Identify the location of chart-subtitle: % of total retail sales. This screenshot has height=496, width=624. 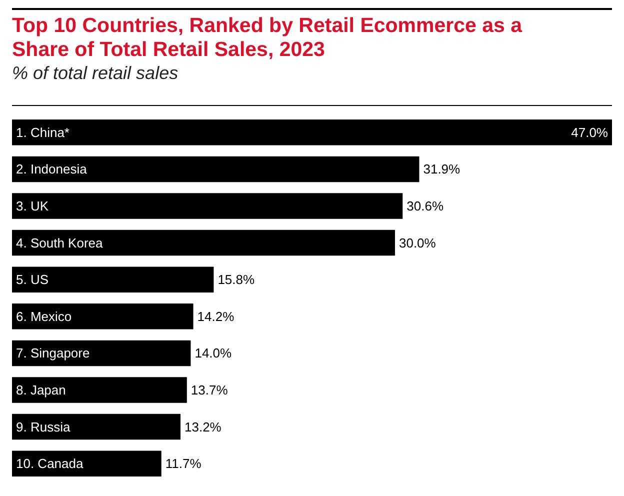
(95, 73).